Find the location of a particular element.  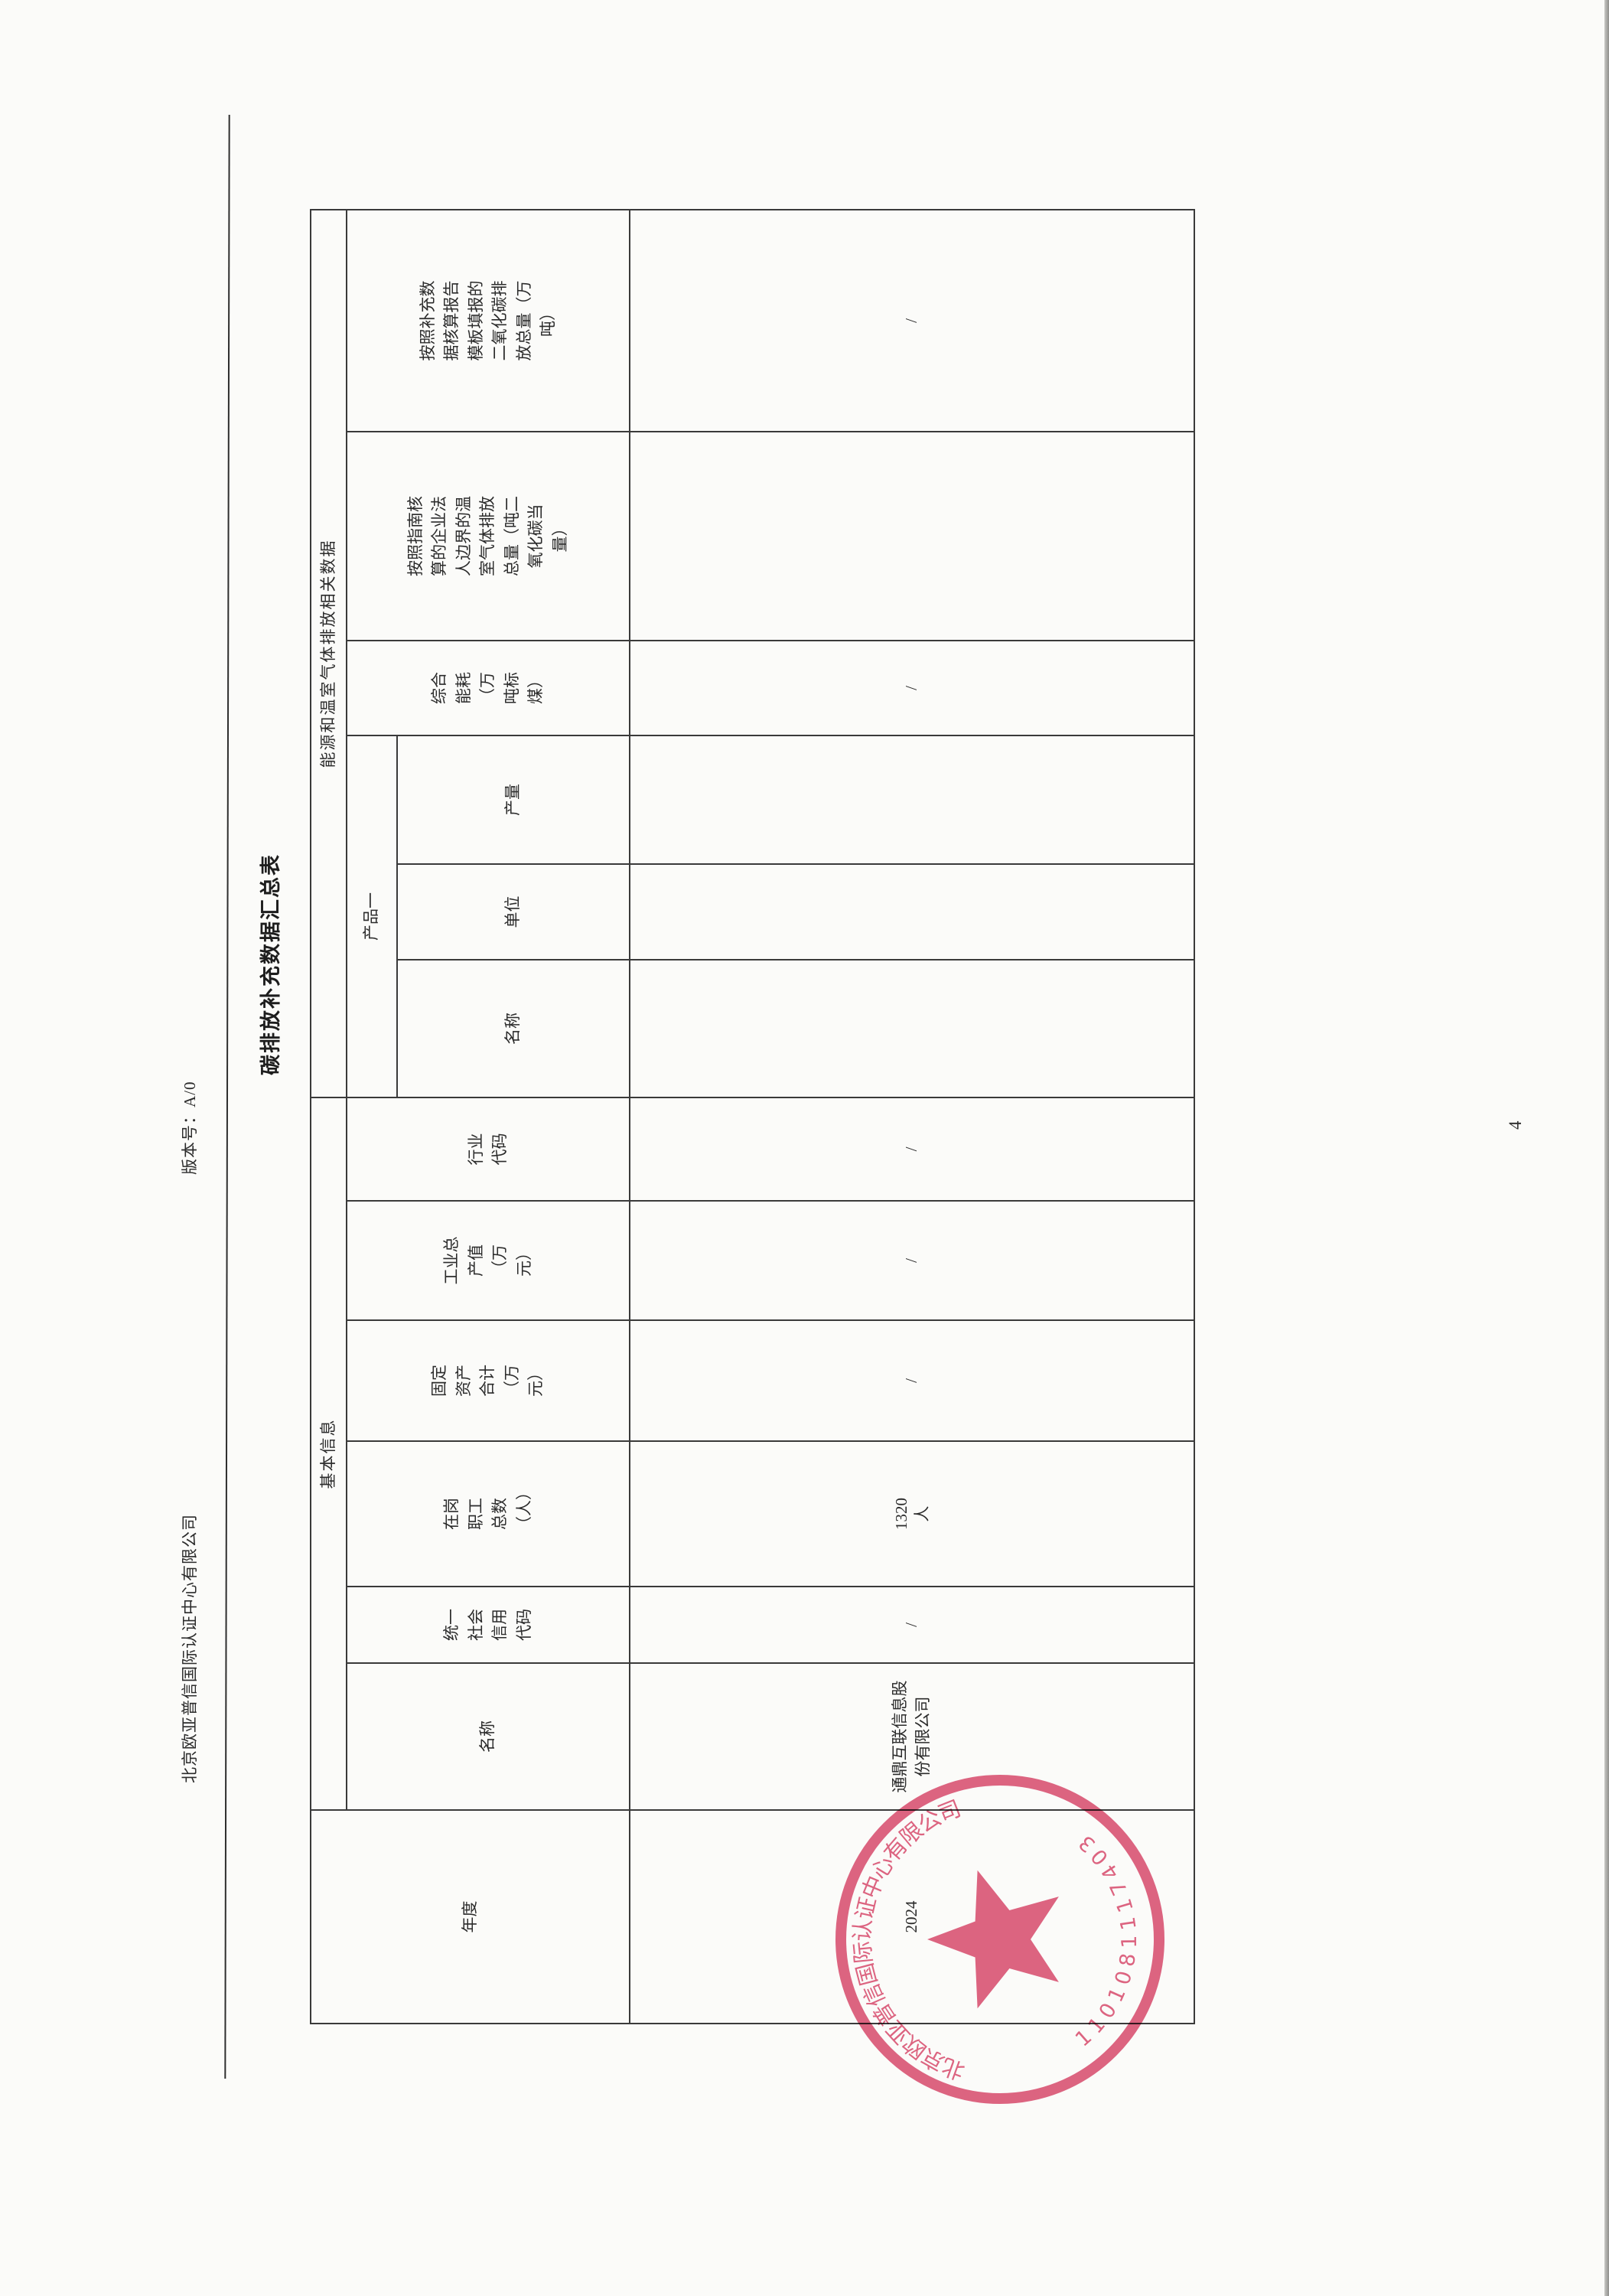

energy-consumption-label: 综合能耗（万吨标煤） is located at coordinates (488, 687).